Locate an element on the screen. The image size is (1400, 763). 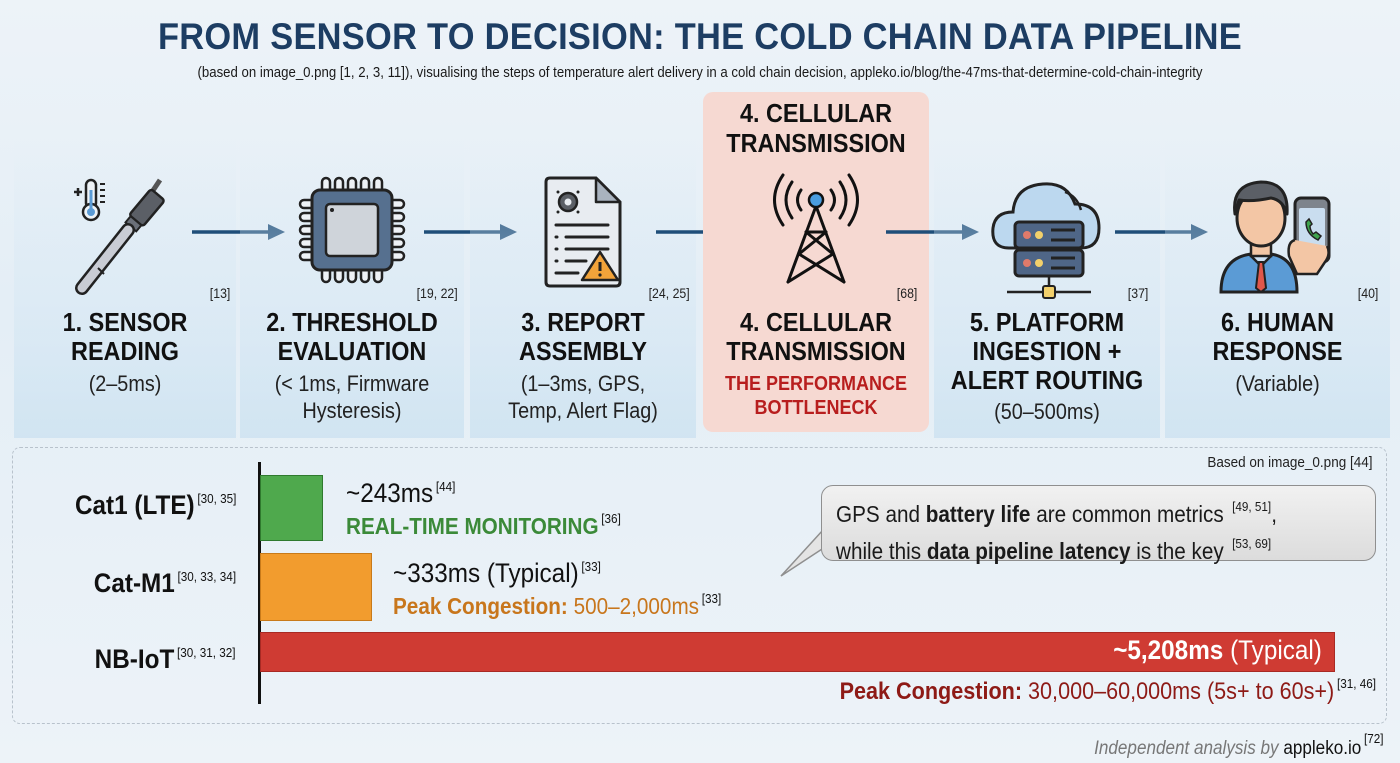
temperature-sensor-probe-icon is located at coordinates (125, 232).